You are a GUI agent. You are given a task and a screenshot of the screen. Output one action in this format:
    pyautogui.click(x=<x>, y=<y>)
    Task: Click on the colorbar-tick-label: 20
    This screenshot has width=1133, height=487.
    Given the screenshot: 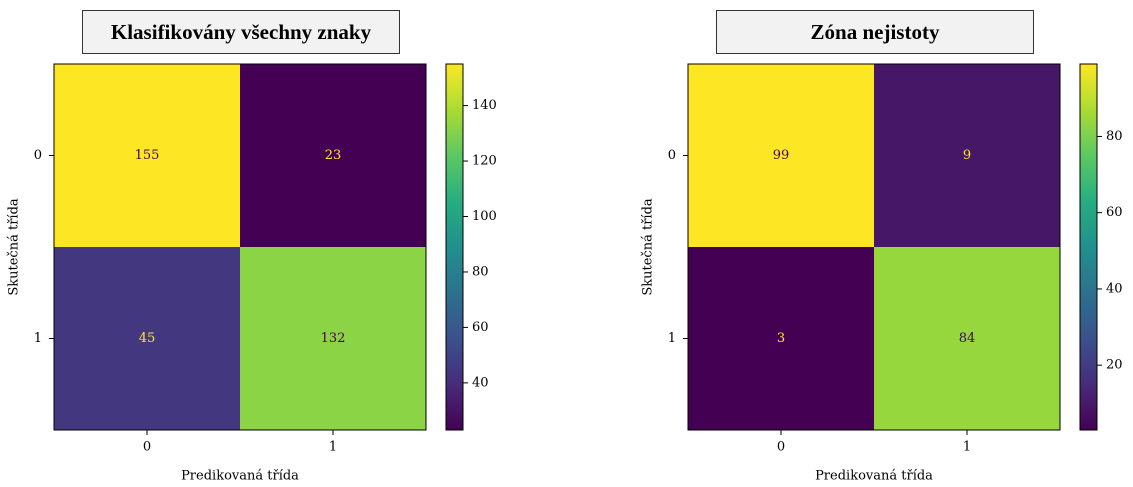 What is the action you would take?
    pyautogui.click(x=1114, y=365)
    